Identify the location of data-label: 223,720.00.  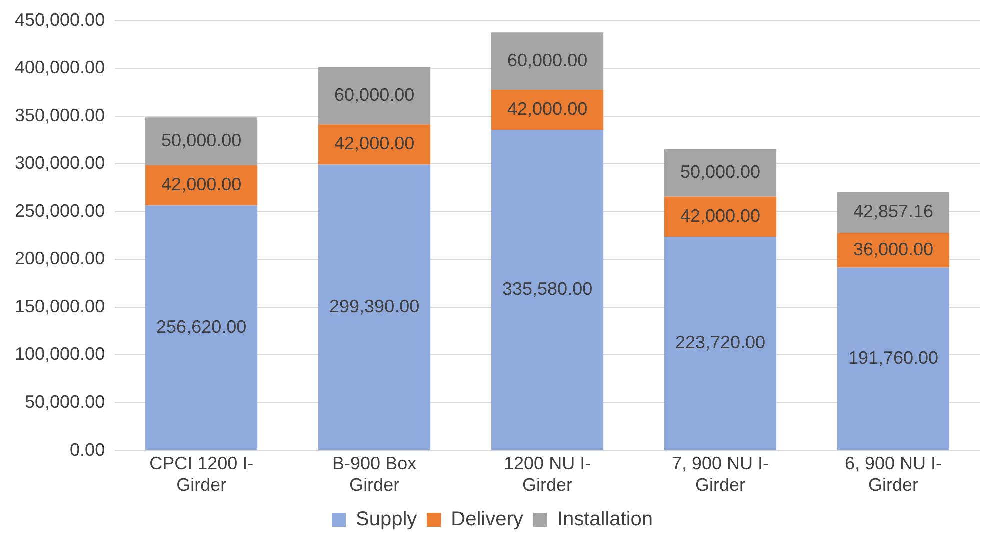
(720, 342).